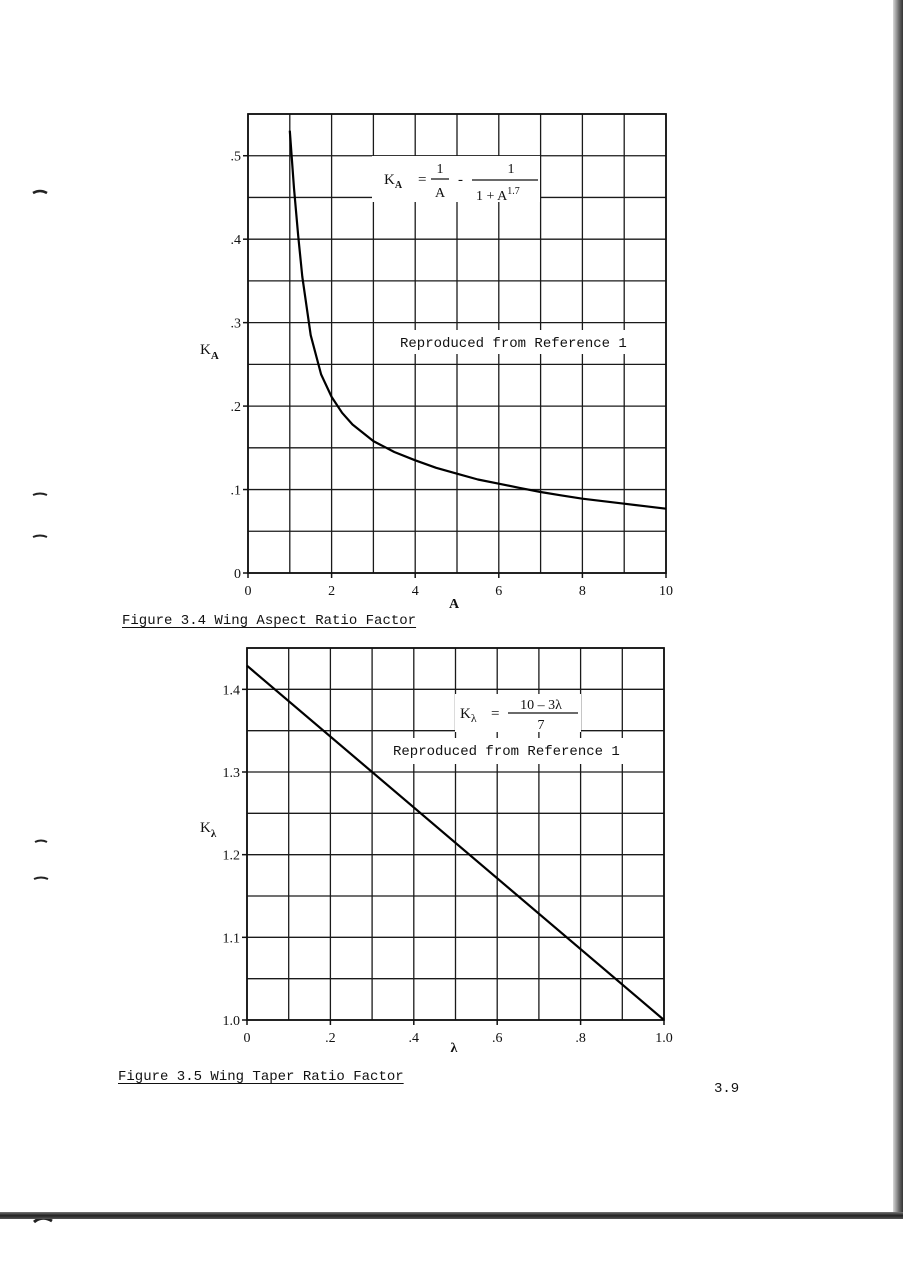 The width and height of the screenshot is (903, 1277). Describe the element at coordinates (236, 324) in the screenshot. I see `y-tick-label: .3` at that location.